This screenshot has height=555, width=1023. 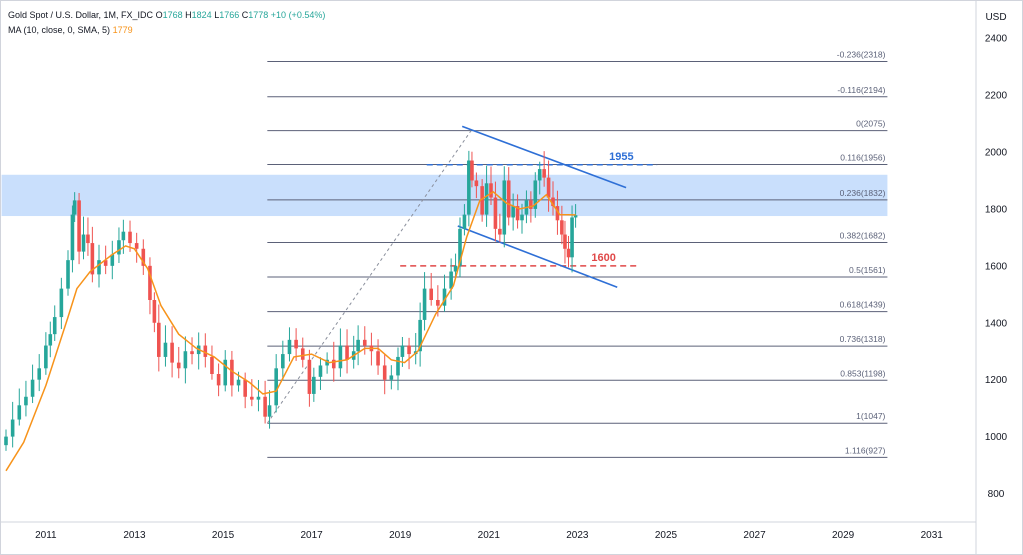 I want to click on fib-level-label: 0.382(1682), so click(x=863, y=236).